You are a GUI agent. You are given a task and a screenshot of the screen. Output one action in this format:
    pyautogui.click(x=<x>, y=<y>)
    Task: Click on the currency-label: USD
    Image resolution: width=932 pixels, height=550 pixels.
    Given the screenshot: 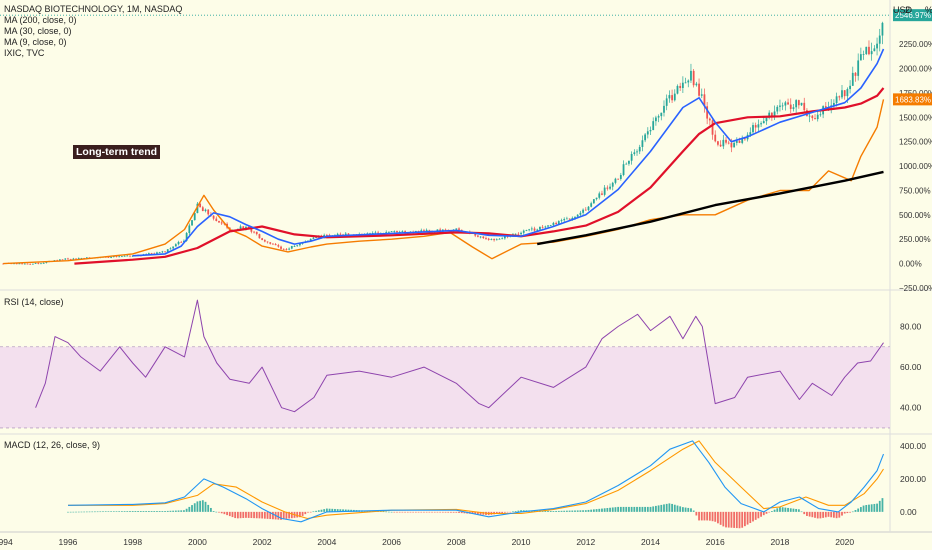 What is the action you would take?
    pyautogui.click(x=903, y=10)
    